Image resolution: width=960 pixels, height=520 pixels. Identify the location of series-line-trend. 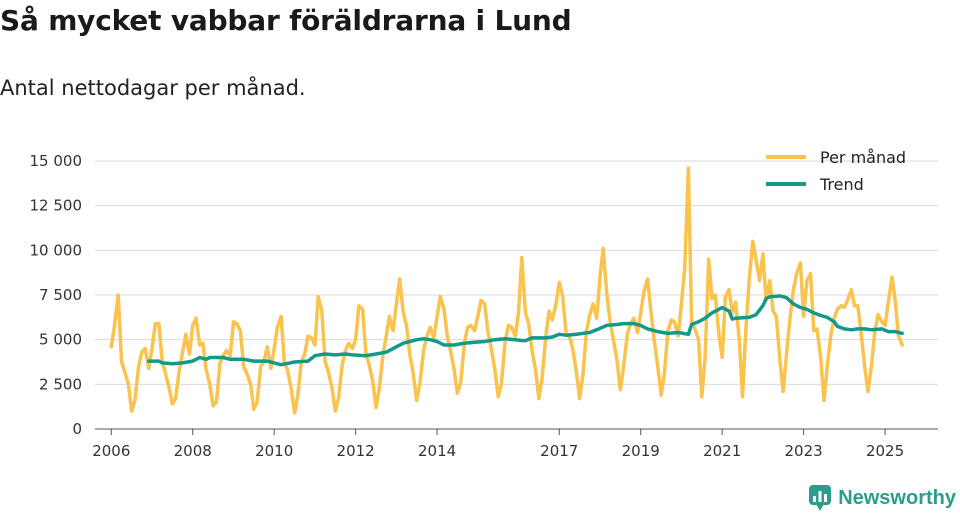
(525, 330).